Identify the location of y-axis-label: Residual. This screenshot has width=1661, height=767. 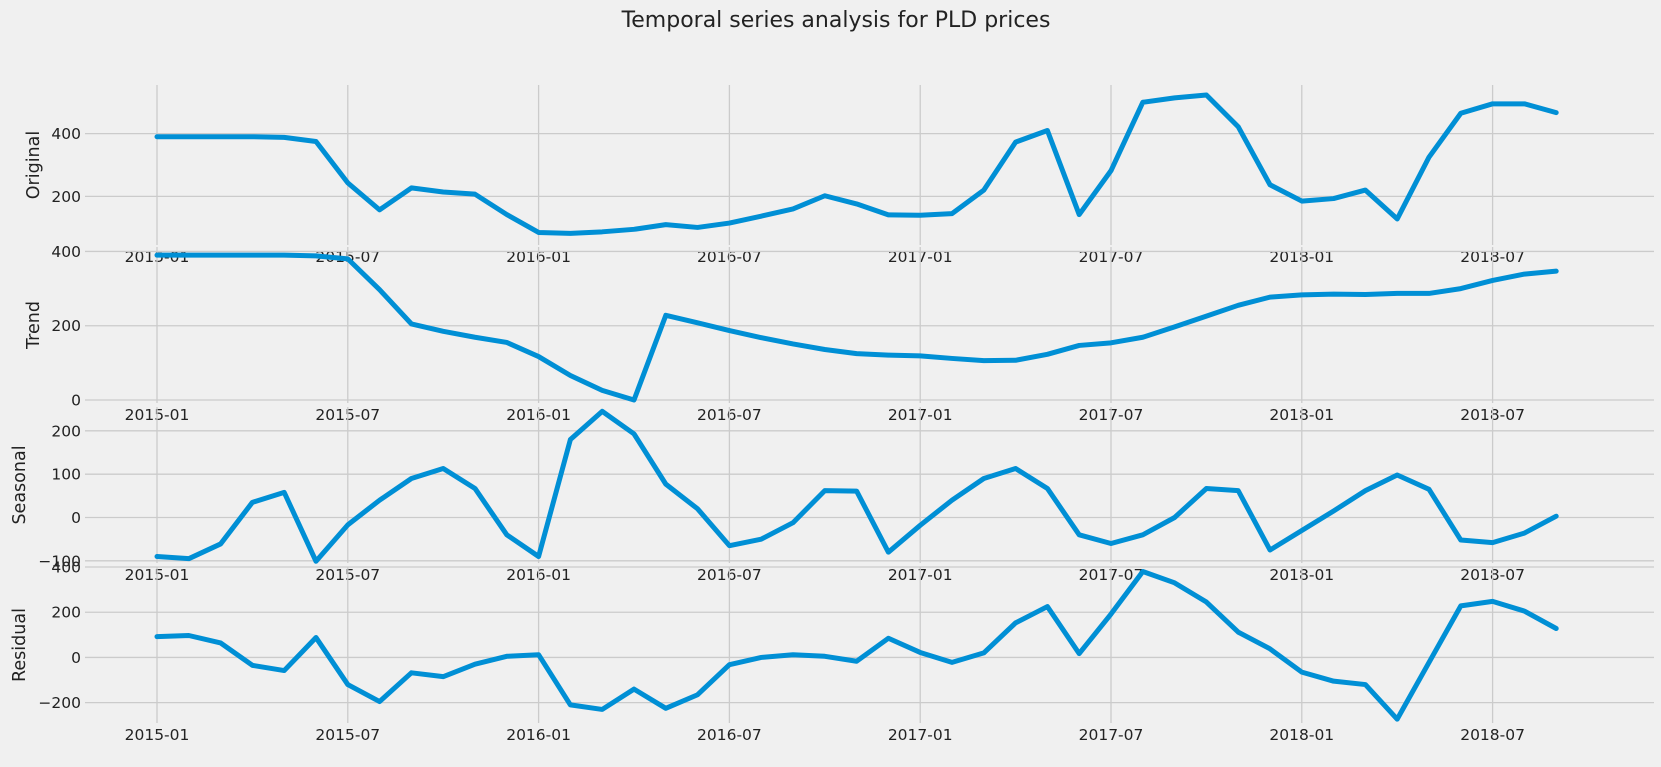
(20, 645).